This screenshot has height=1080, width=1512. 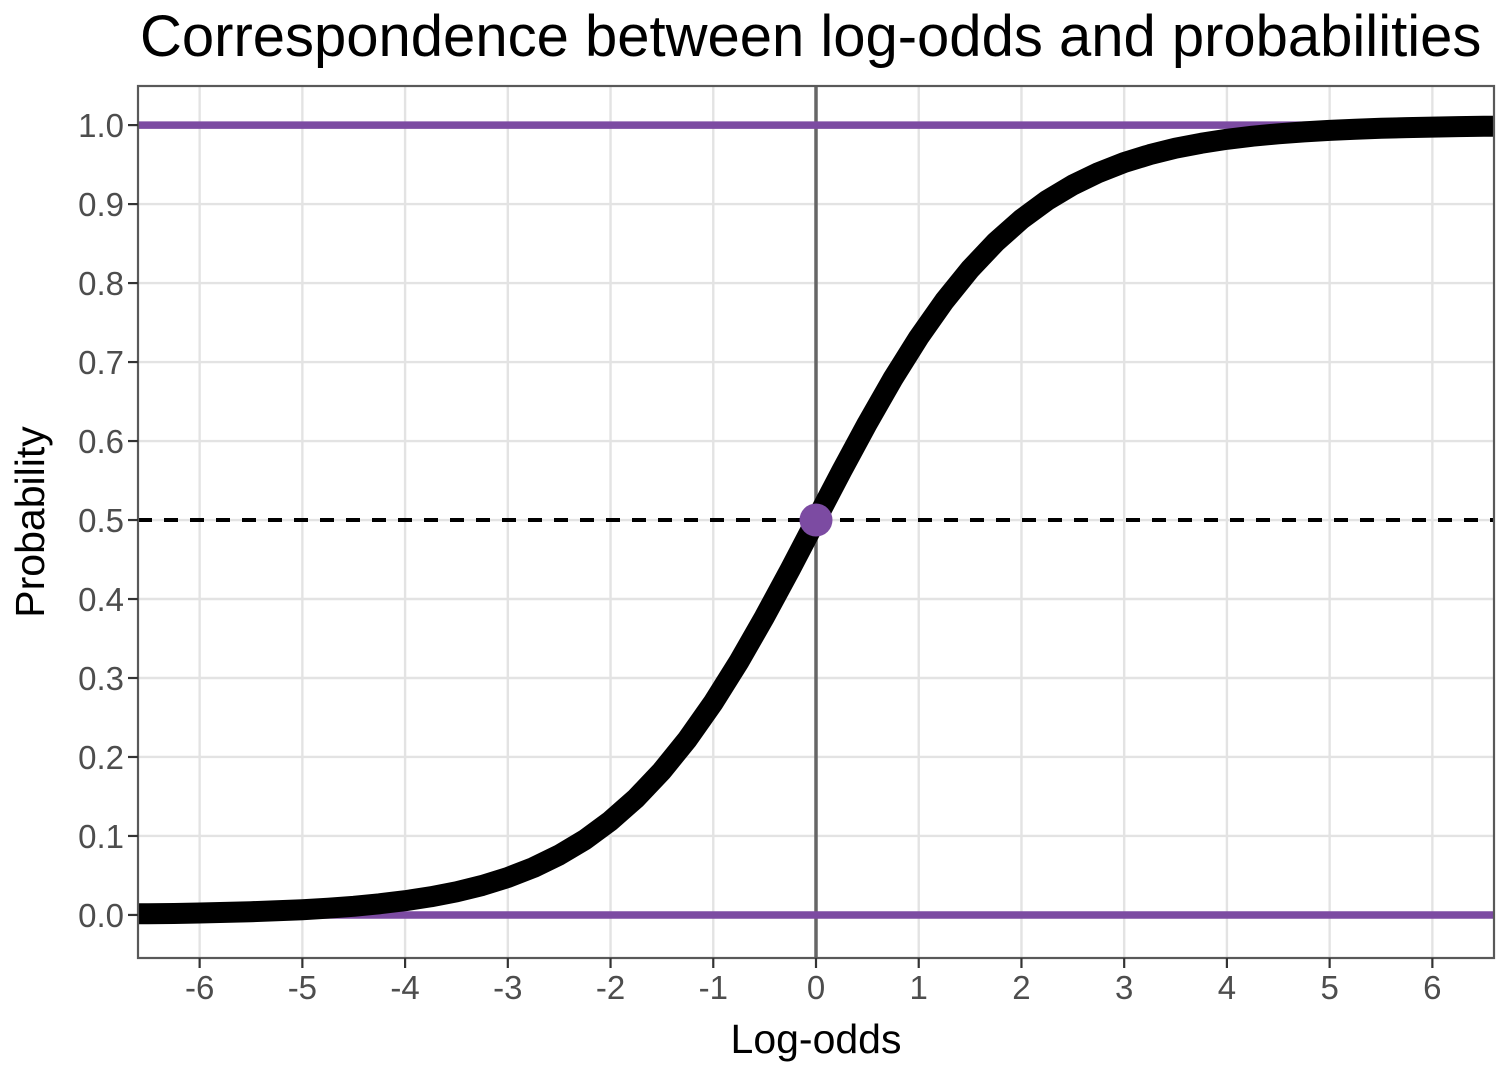 What do you see at coordinates (101, 362) in the screenshot?
I see `y-tick-label: 0.7` at bounding box center [101, 362].